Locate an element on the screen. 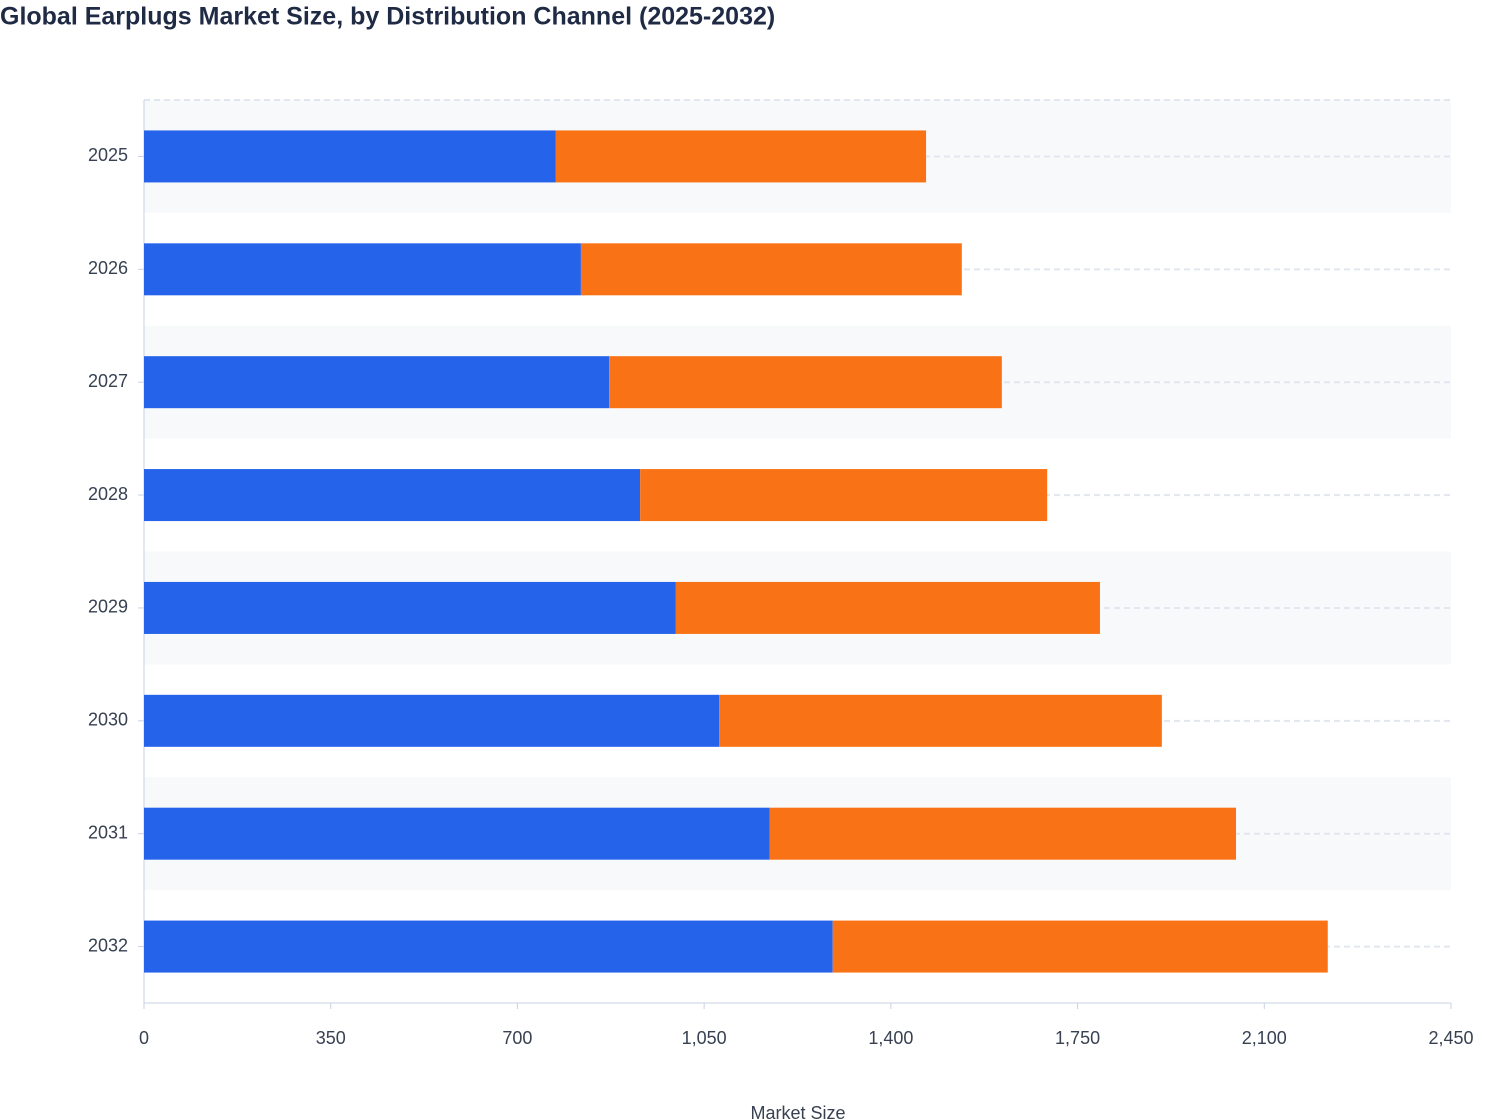  x-tick-label: 700 is located at coordinates (517, 1038).